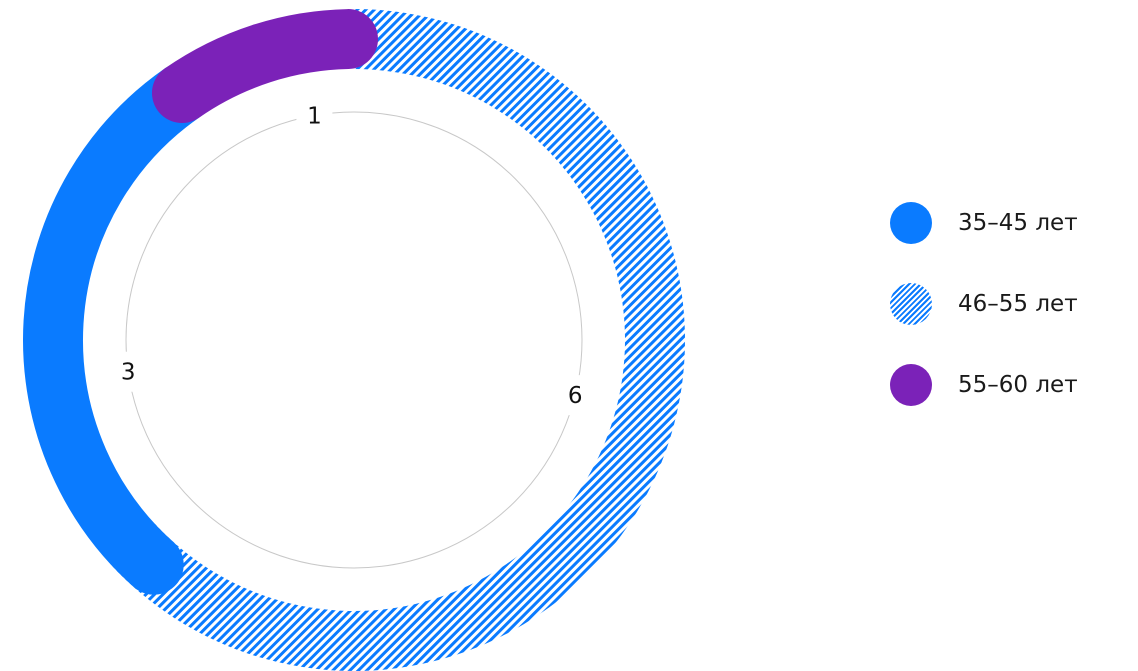  I want to click on legend-swatch-hatched-blue, so click(911, 304).